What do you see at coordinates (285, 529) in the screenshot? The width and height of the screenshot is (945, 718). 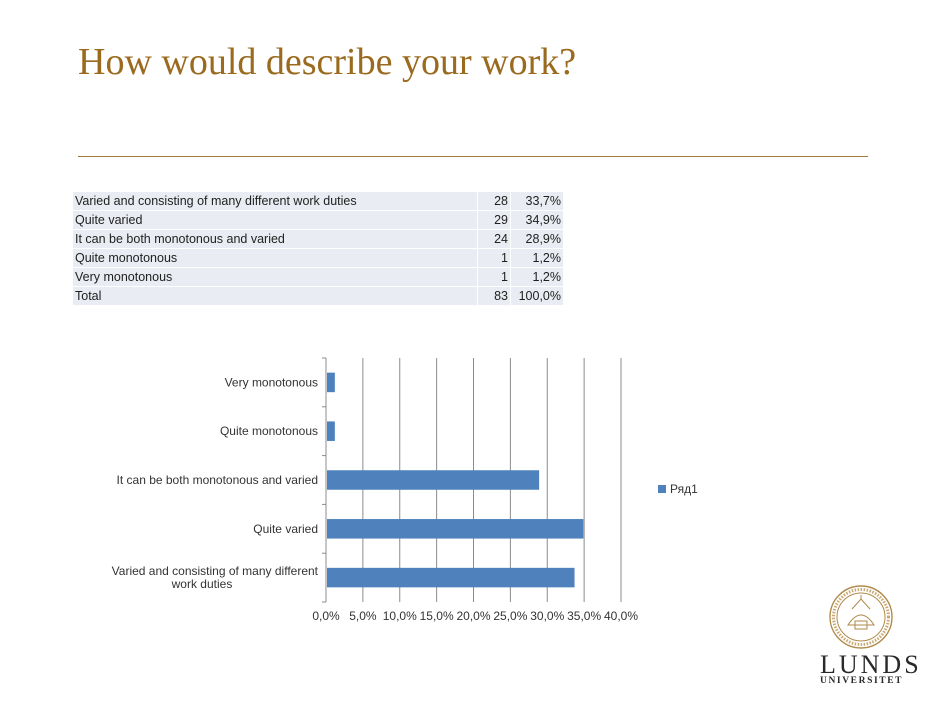 I see `category-label: Quite varied` at bounding box center [285, 529].